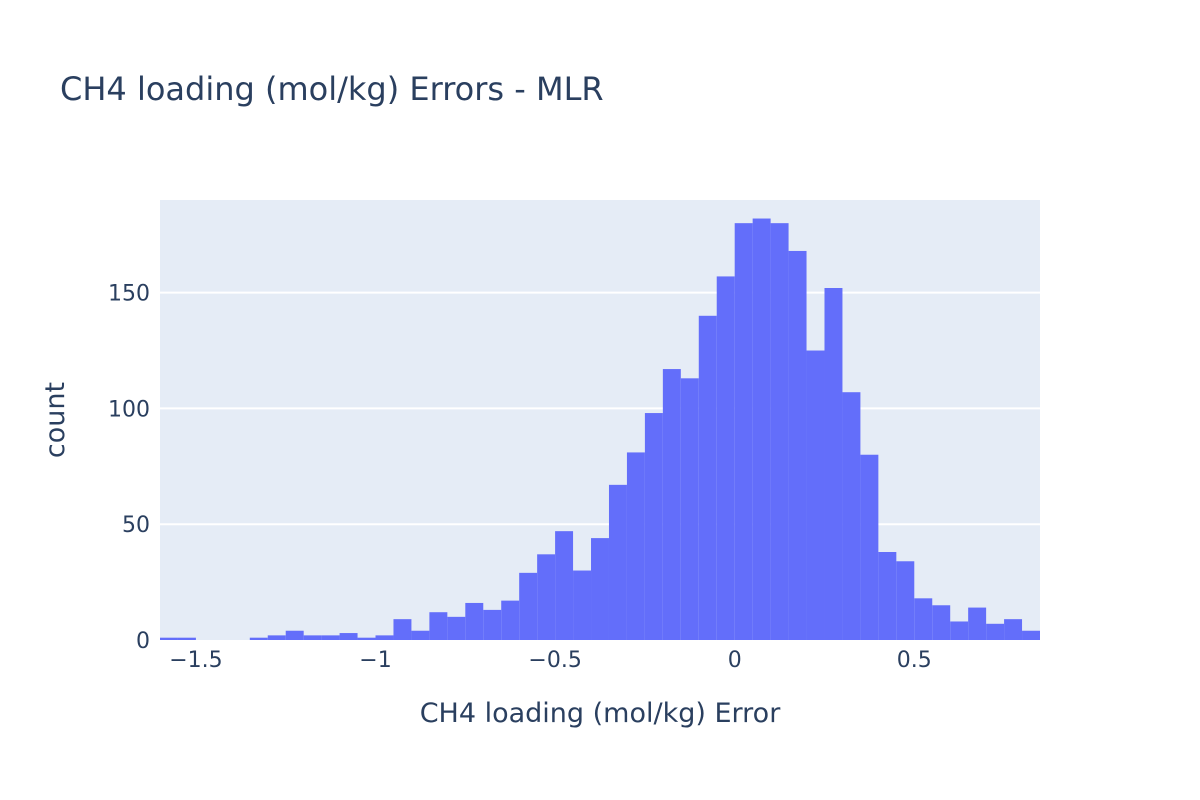  I want to click on chart-title: CH4 loading (mol/kg) Errors - MLR, so click(332, 89).